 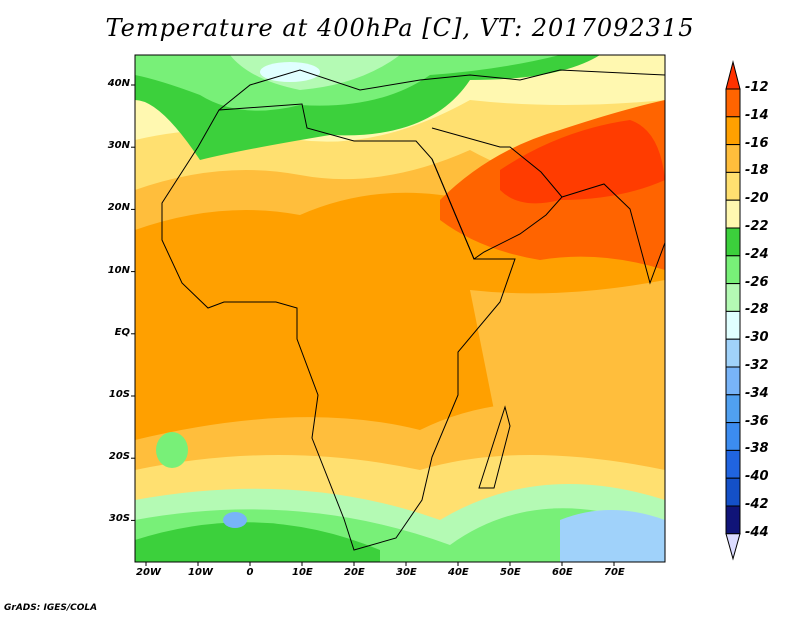 I want to click on colorbar-label: -34, so click(x=757, y=393).